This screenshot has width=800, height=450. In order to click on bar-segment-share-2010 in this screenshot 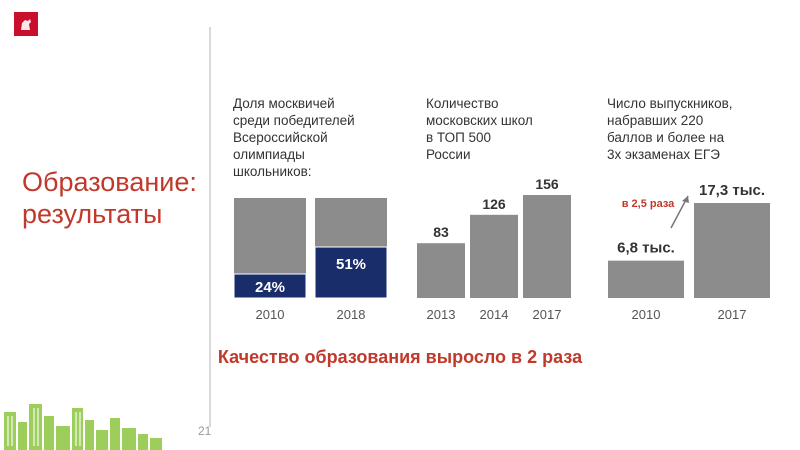, I will do `click(270, 286)`.